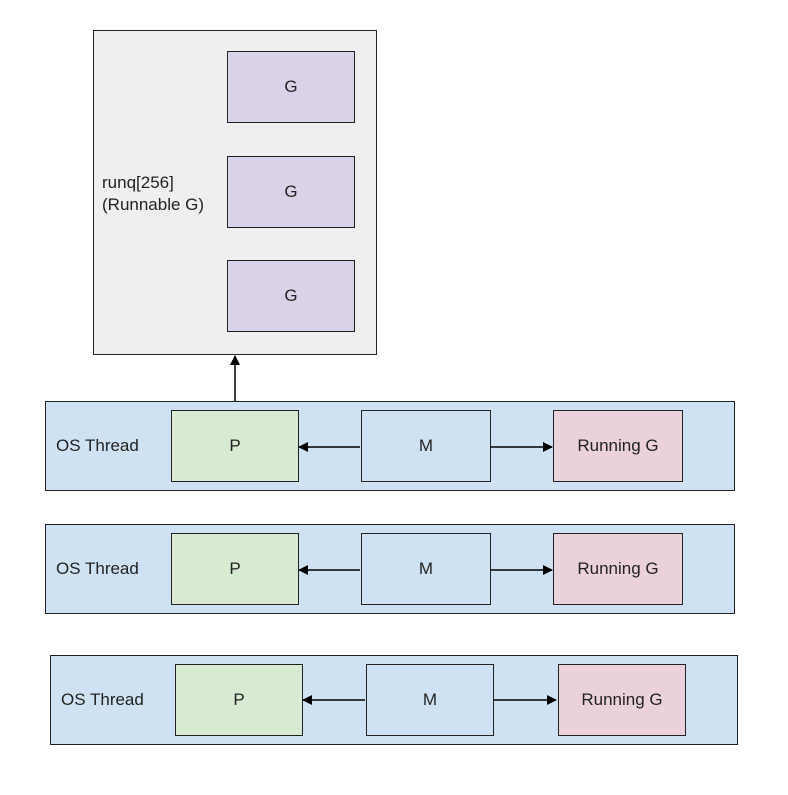 Image resolution: width=788 pixels, height=795 pixels. I want to click on runq-label: runq[256] (Runnable G), so click(153, 193).